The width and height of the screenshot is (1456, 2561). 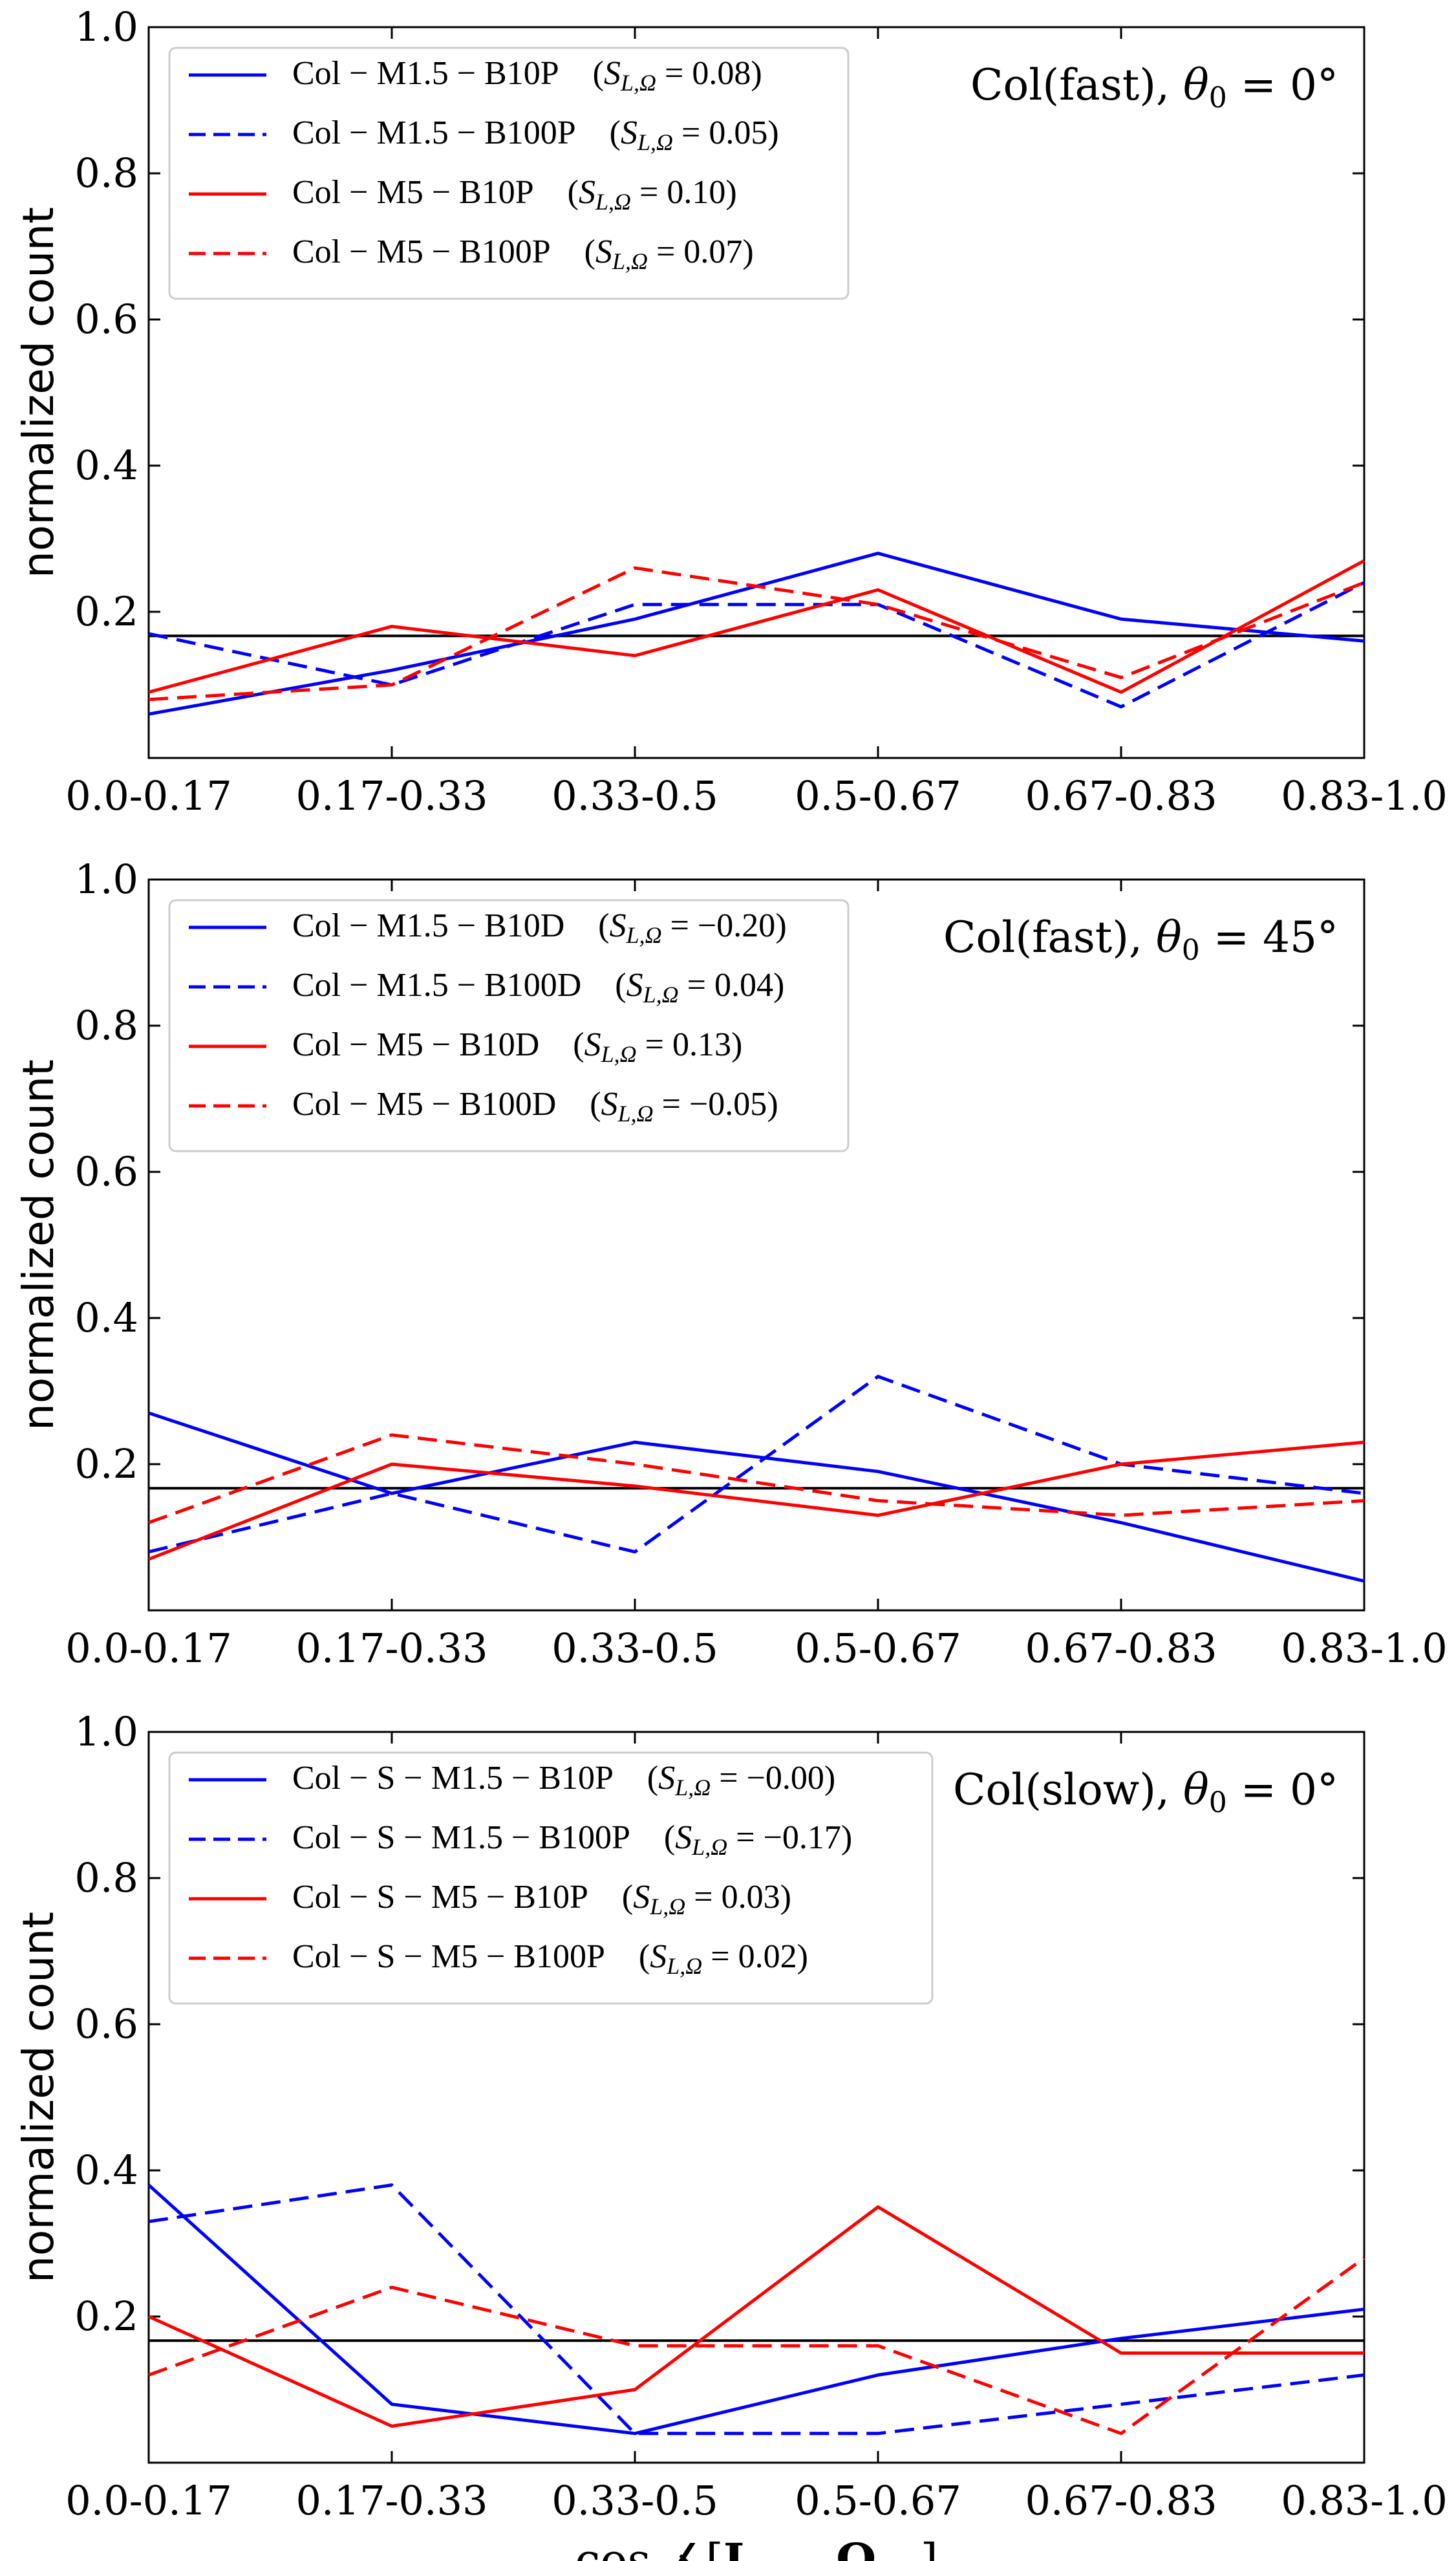 What do you see at coordinates (550, 1958) in the screenshot?
I see `legend-entry-4: Col − S − M5 − B100P (SL,Ω = 0.02)` at bounding box center [550, 1958].